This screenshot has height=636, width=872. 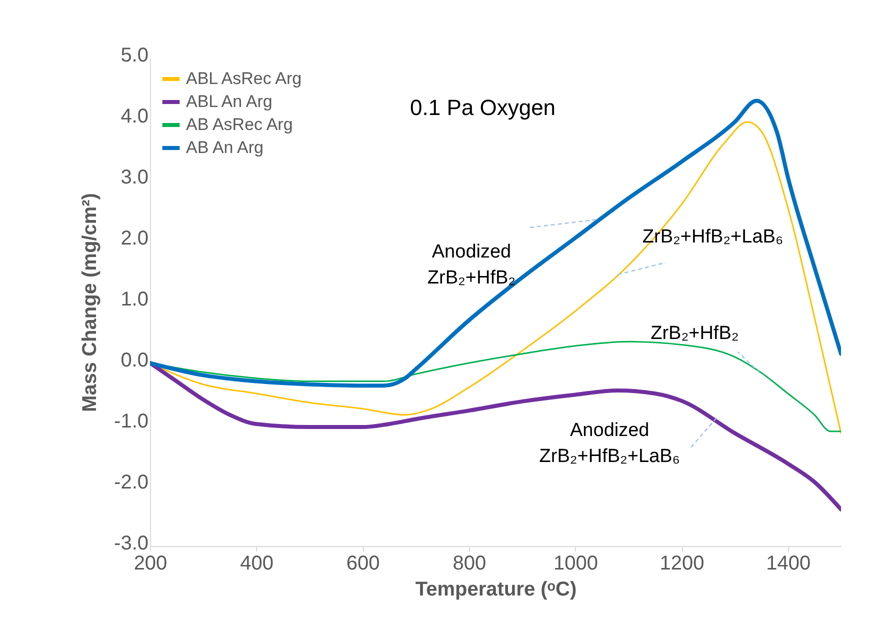 I want to click on x-tick-label: 1000, so click(x=575, y=563).